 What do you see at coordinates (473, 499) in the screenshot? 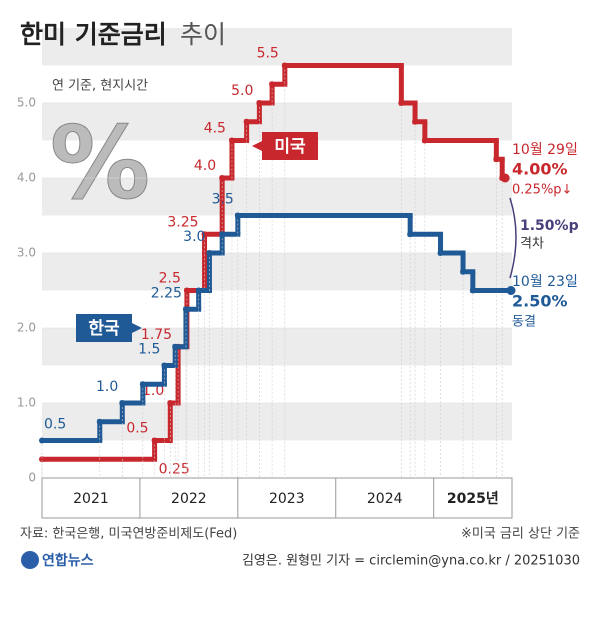
I see `x-tick-label: 2025년` at bounding box center [473, 499].